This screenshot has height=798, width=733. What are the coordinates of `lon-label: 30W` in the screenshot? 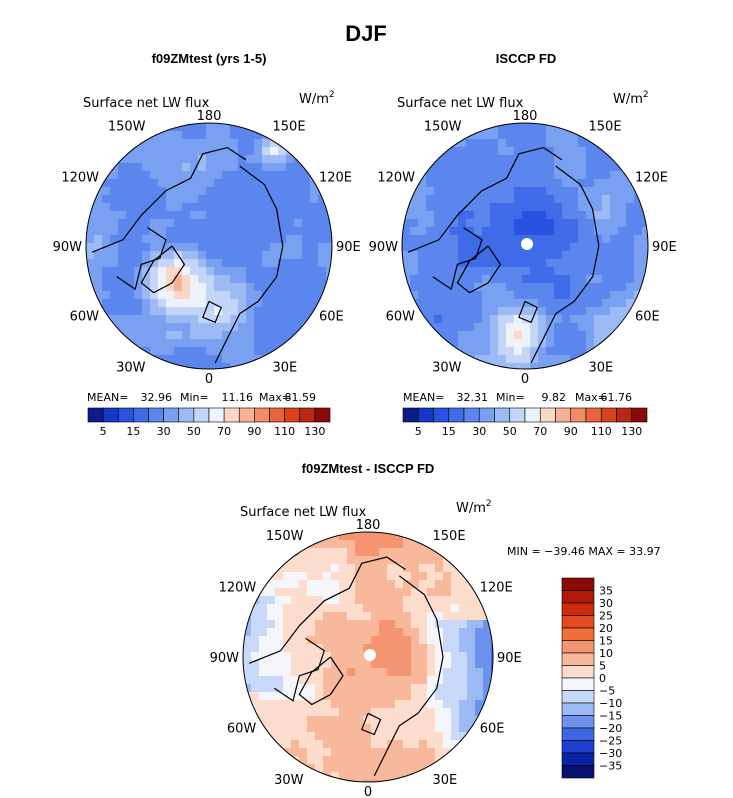 It's located at (289, 780).